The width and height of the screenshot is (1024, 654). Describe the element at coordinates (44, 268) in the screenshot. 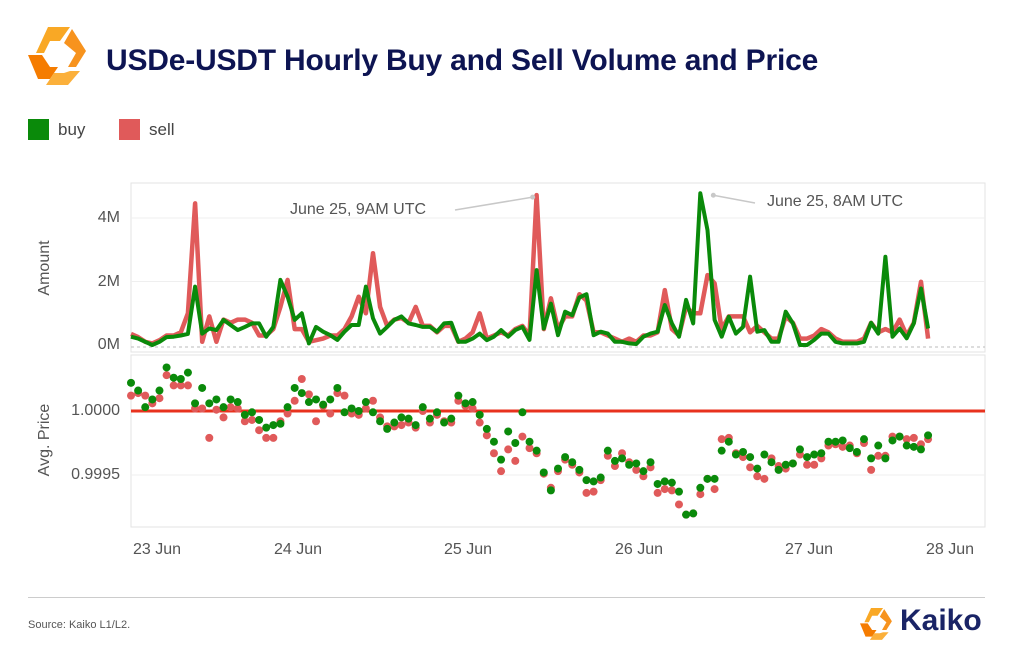

I see `y-axis-label-amount: Amount` at that location.